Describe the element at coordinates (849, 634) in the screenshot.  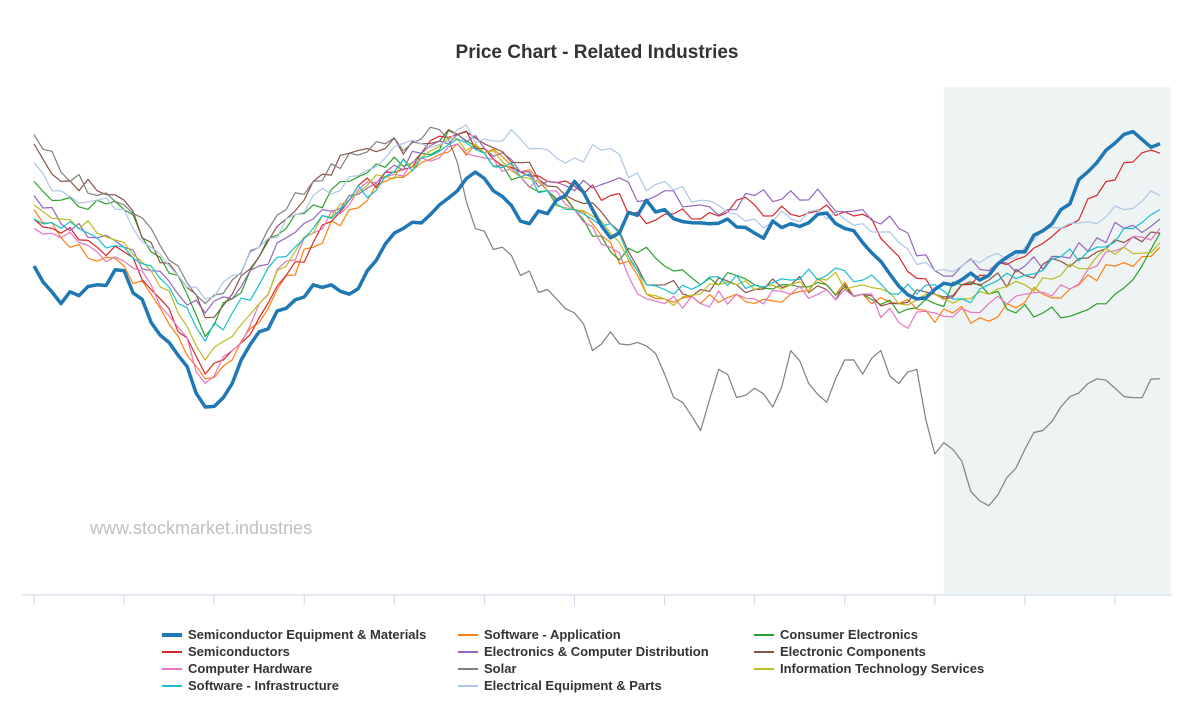
I see `legend-label: Consumer Electronics` at that location.